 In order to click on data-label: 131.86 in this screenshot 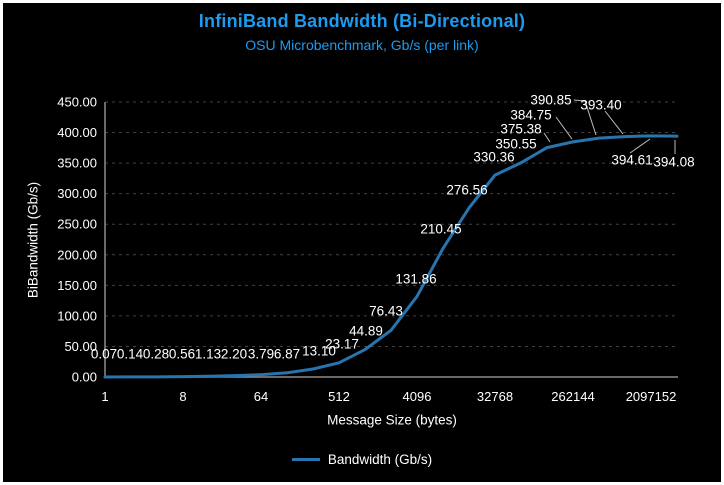, I will do `click(415, 279)`.